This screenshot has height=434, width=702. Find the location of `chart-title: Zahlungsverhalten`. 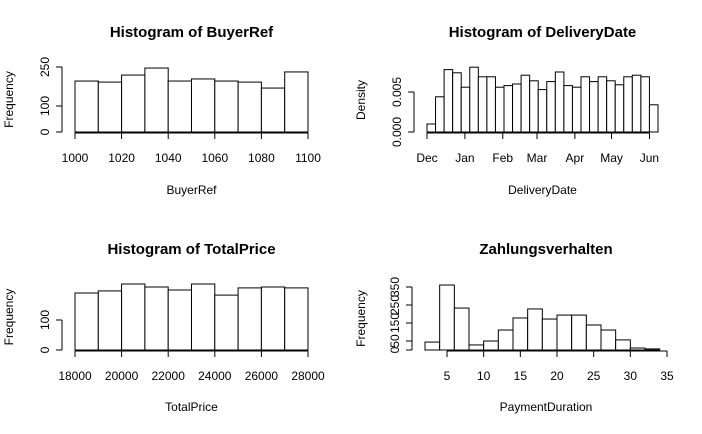

chart-title: Zahlungsverhalten is located at coordinates (545, 249).